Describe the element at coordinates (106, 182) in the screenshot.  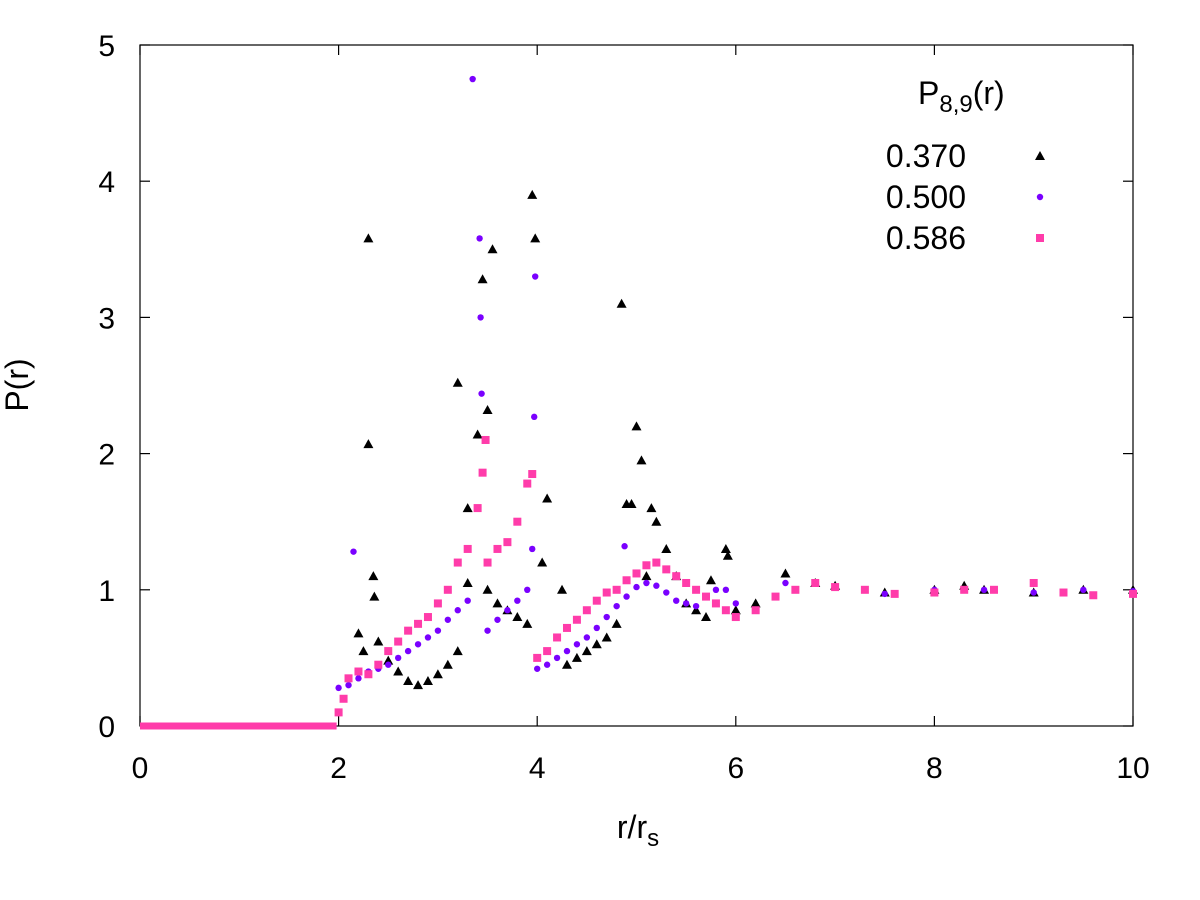
I see `y-tick-label: 4` at that location.